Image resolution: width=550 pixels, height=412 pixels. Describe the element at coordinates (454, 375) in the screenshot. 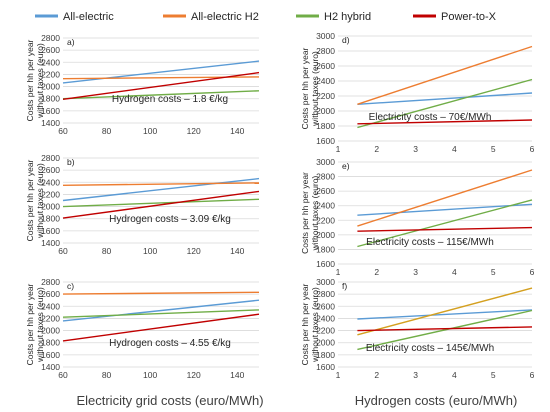

I see `x-tick-label: 4` at that location.